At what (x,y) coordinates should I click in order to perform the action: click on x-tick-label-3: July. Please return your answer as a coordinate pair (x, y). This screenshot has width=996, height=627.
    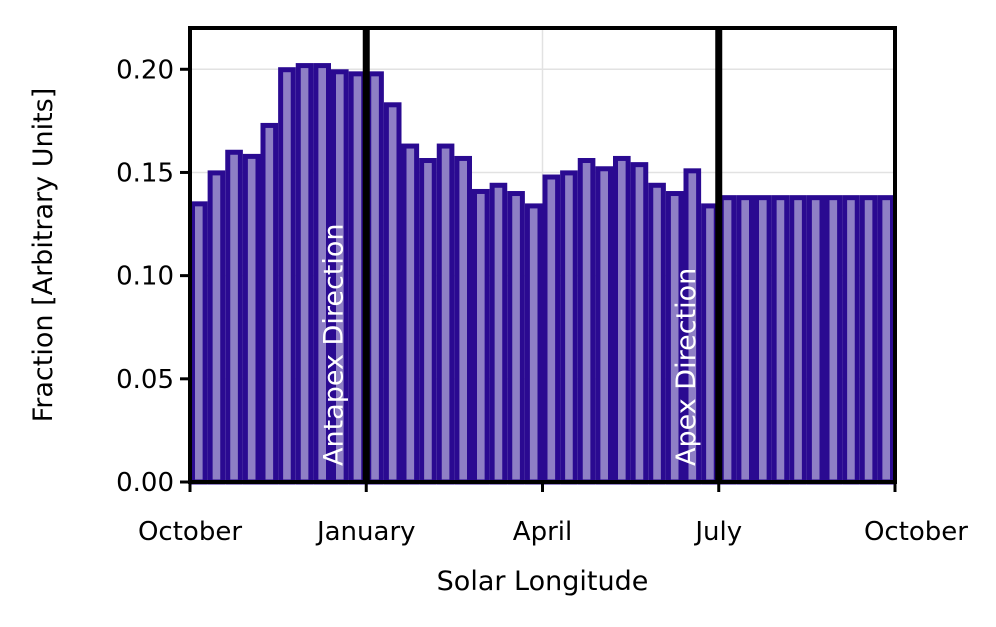
    Looking at the image, I should click on (717, 532).